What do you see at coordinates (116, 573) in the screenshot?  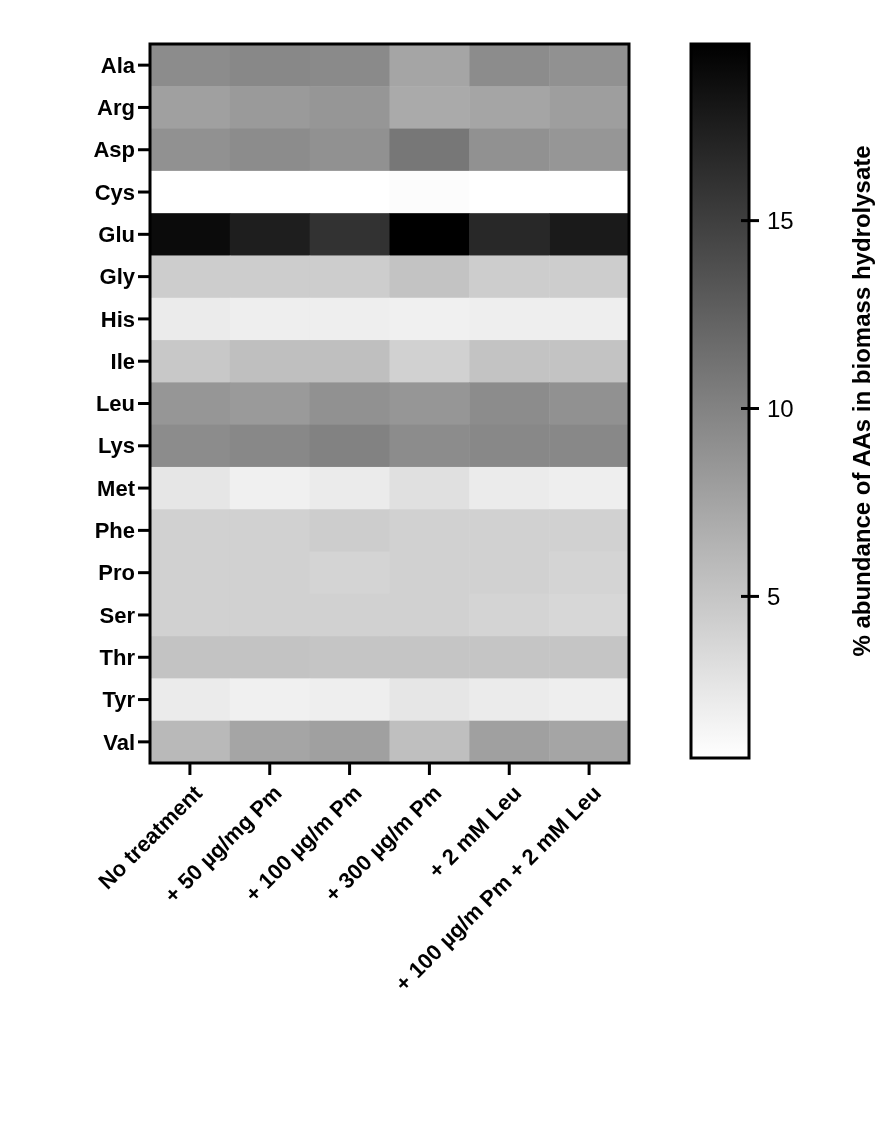 I see `y-tick-label: Pro` at bounding box center [116, 573].